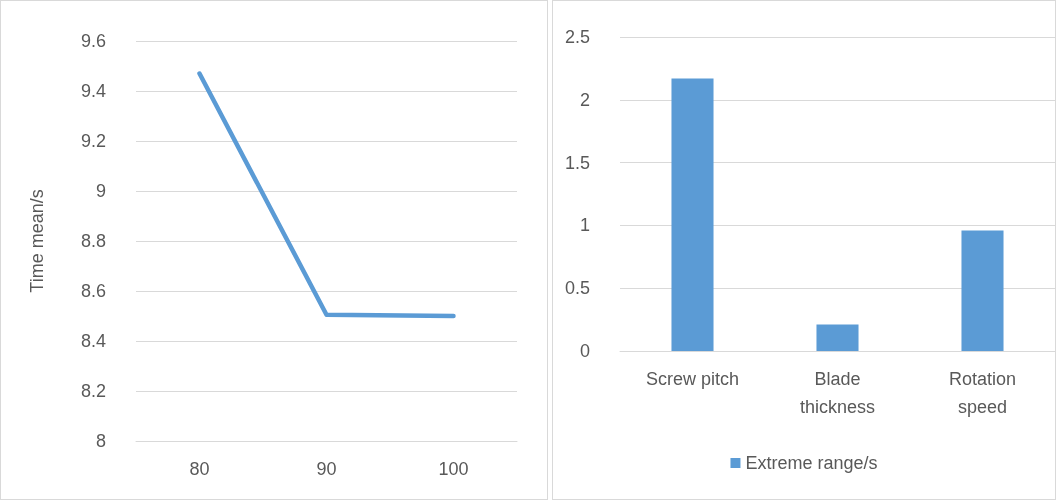  Describe the element at coordinates (326, 469) in the screenshot. I see `x-tick-label: 90` at that location.